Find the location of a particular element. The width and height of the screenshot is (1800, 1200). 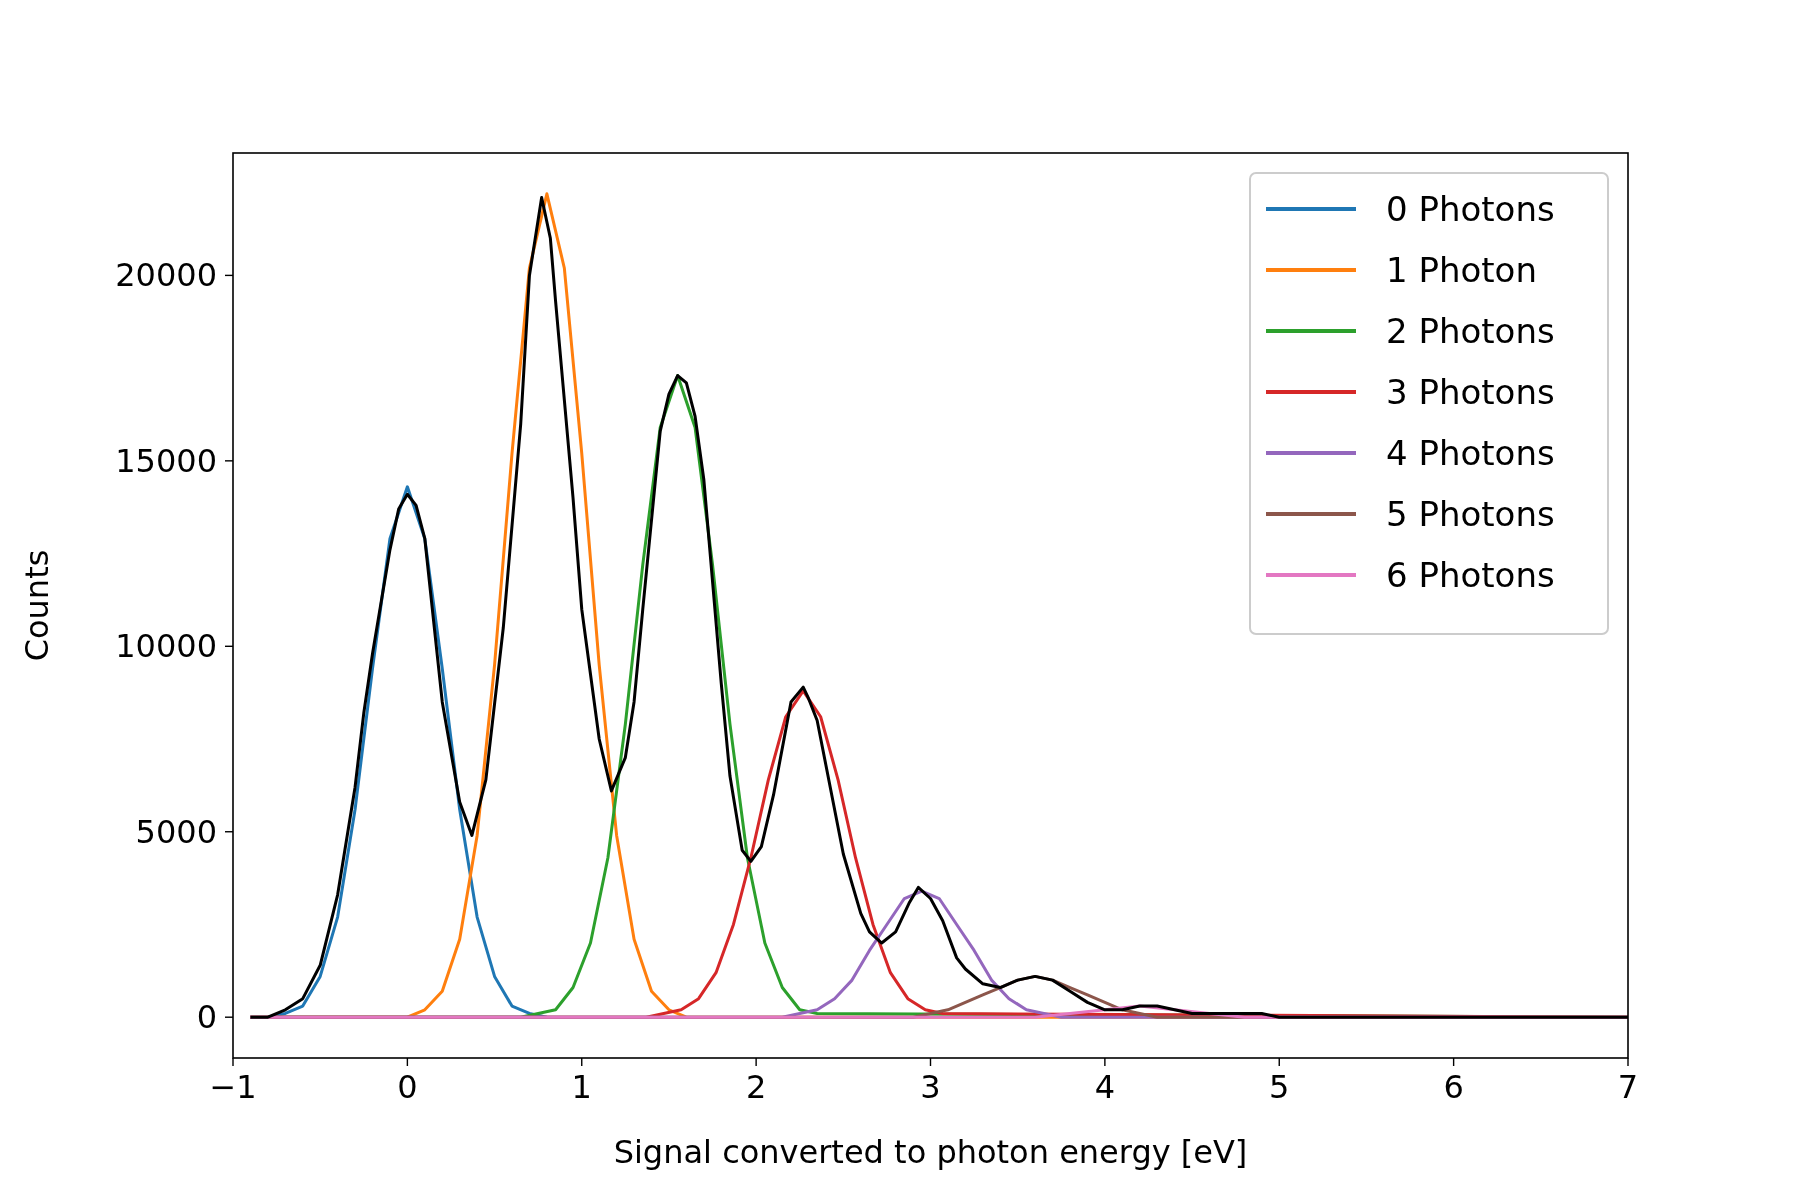

legend-label: 1 Photon is located at coordinates (1461, 270).